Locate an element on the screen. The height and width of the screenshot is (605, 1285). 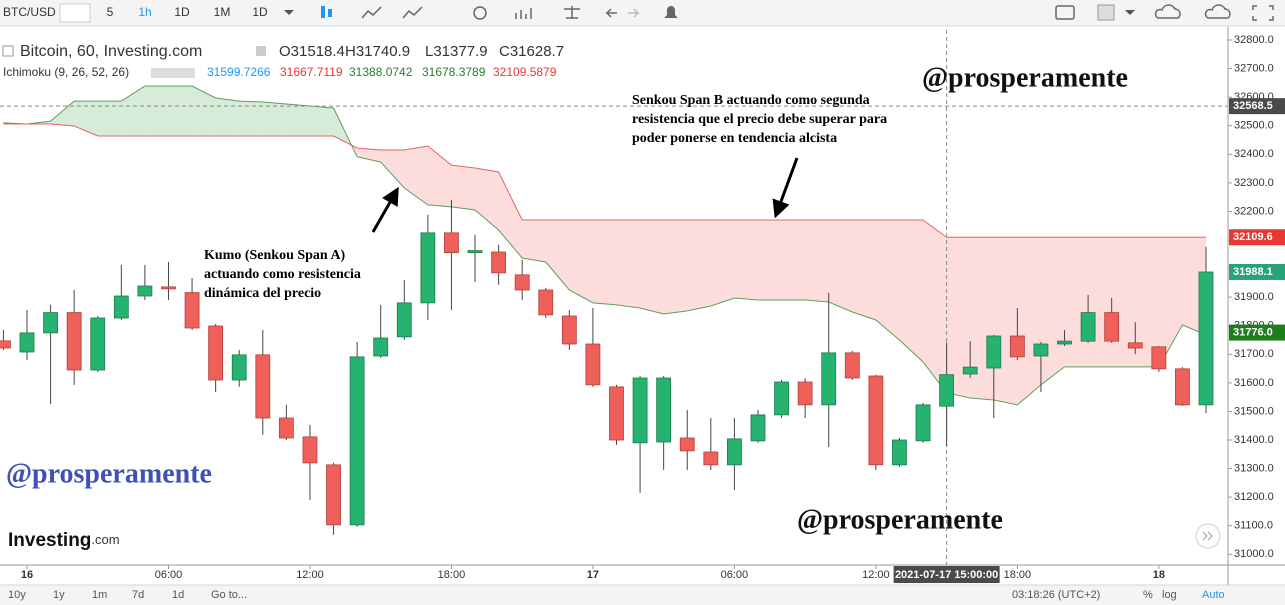
range-button: 10y is located at coordinates (17, 595).